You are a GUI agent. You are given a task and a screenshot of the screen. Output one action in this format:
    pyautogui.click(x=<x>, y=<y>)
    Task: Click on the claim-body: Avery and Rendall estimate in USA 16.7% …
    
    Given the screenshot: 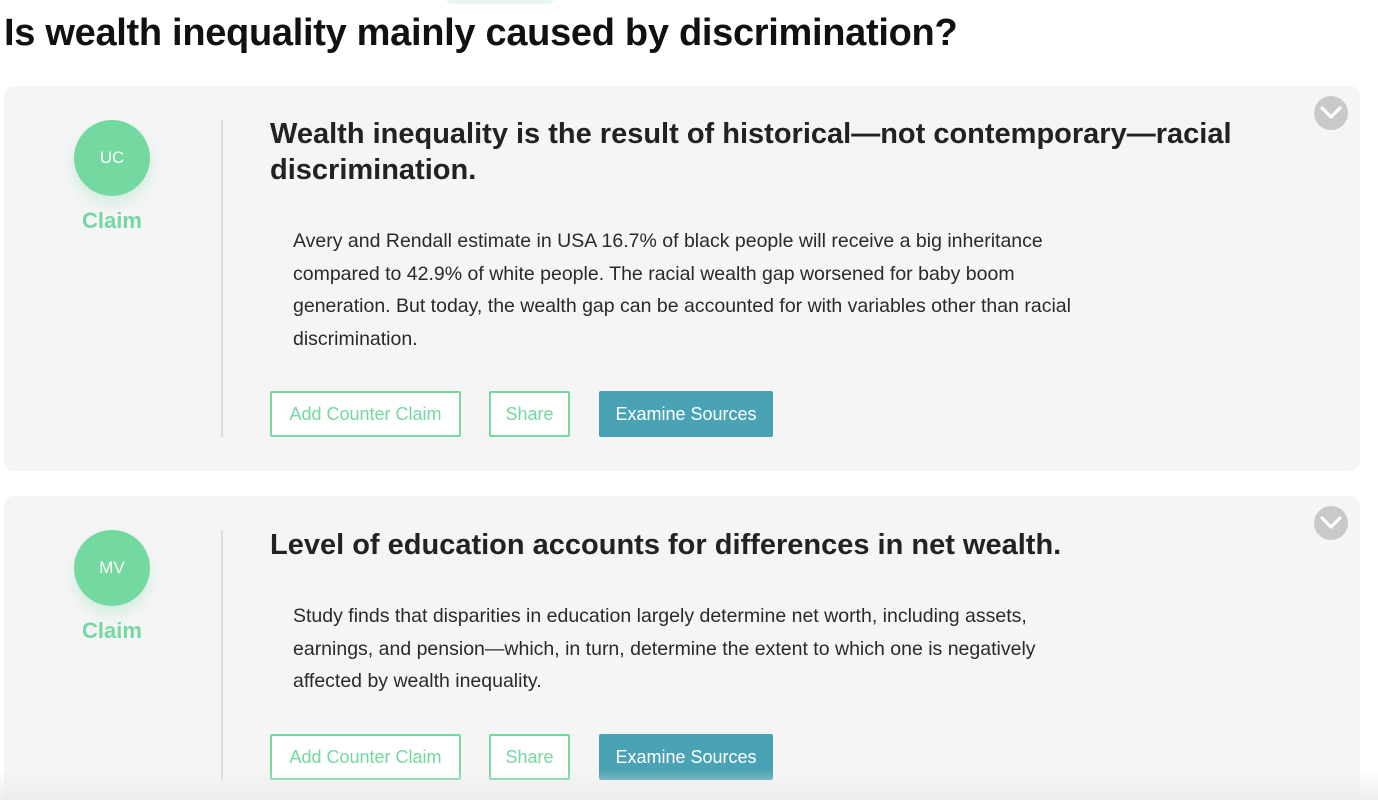 What is the action you would take?
    pyautogui.click(x=682, y=290)
    